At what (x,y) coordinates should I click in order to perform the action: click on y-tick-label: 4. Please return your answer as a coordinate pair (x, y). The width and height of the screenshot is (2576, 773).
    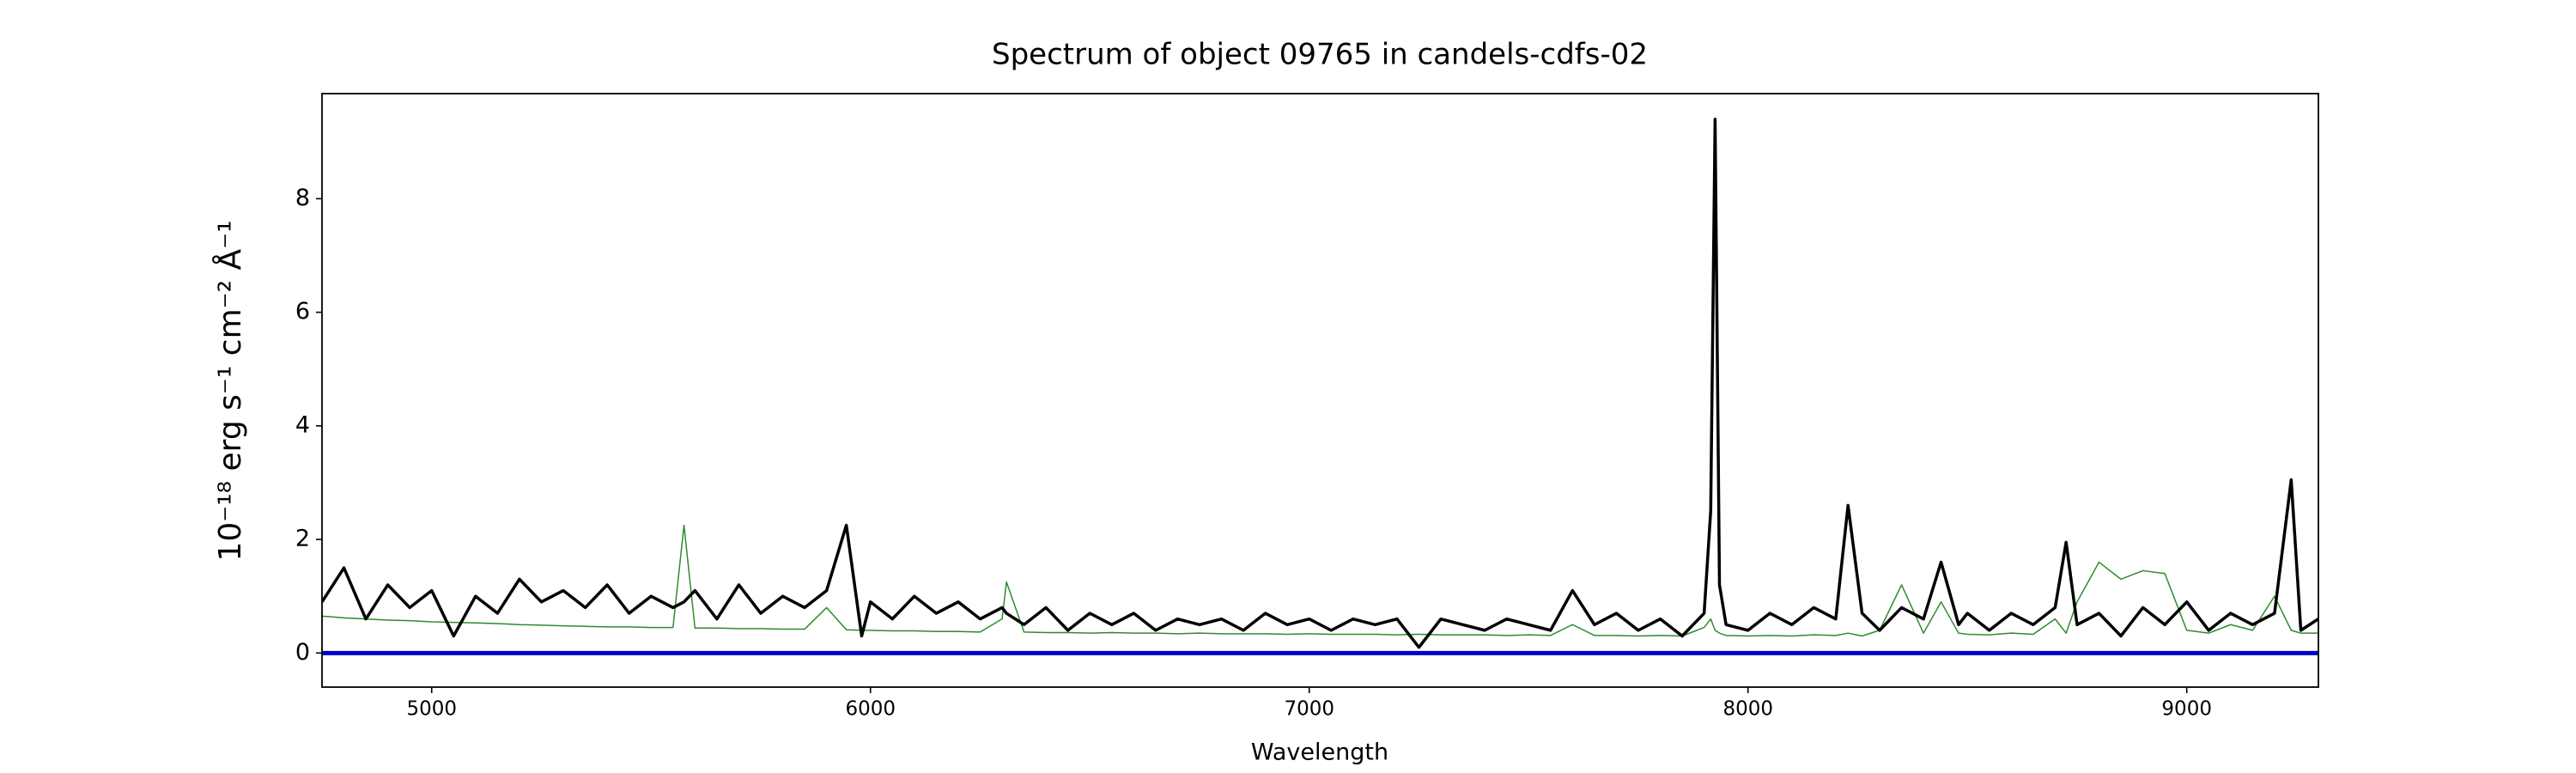
    Looking at the image, I should click on (302, 425).